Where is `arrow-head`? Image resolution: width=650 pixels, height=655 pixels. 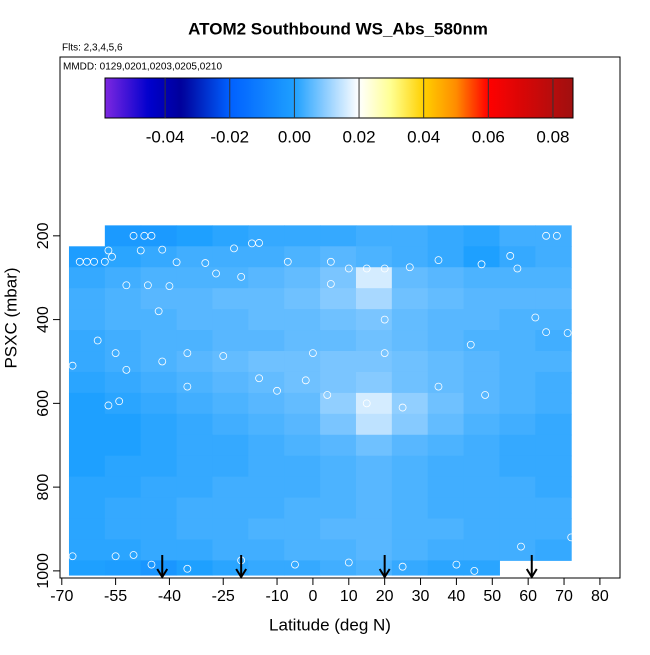
arrow-head is located at coordinates (384, 573).